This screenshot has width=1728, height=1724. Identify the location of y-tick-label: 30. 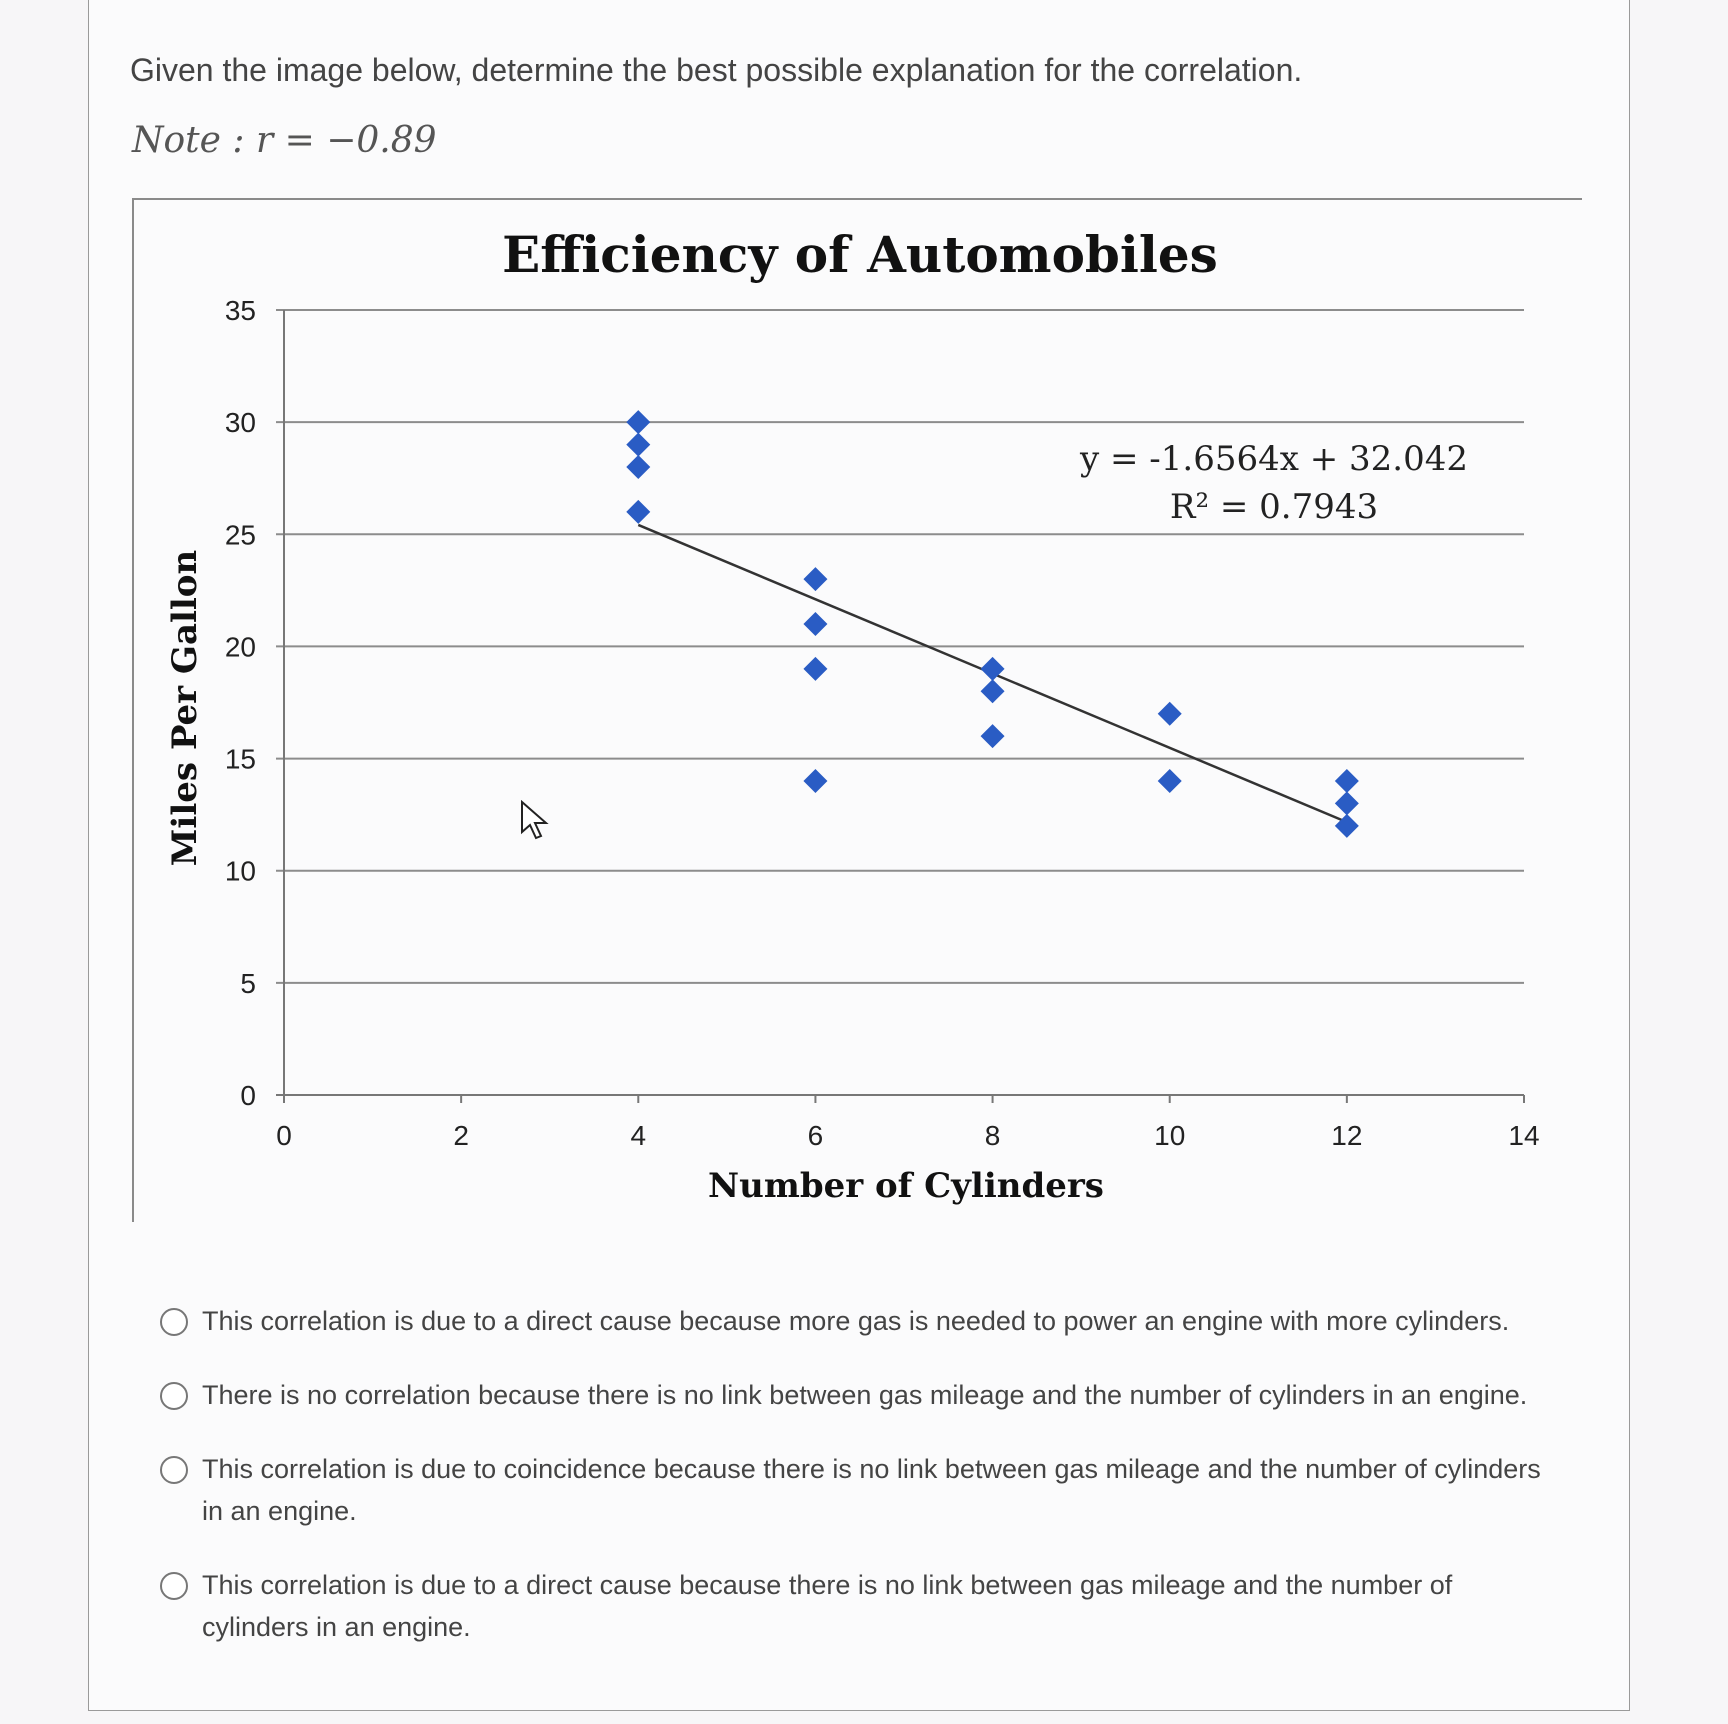
(240, 422).